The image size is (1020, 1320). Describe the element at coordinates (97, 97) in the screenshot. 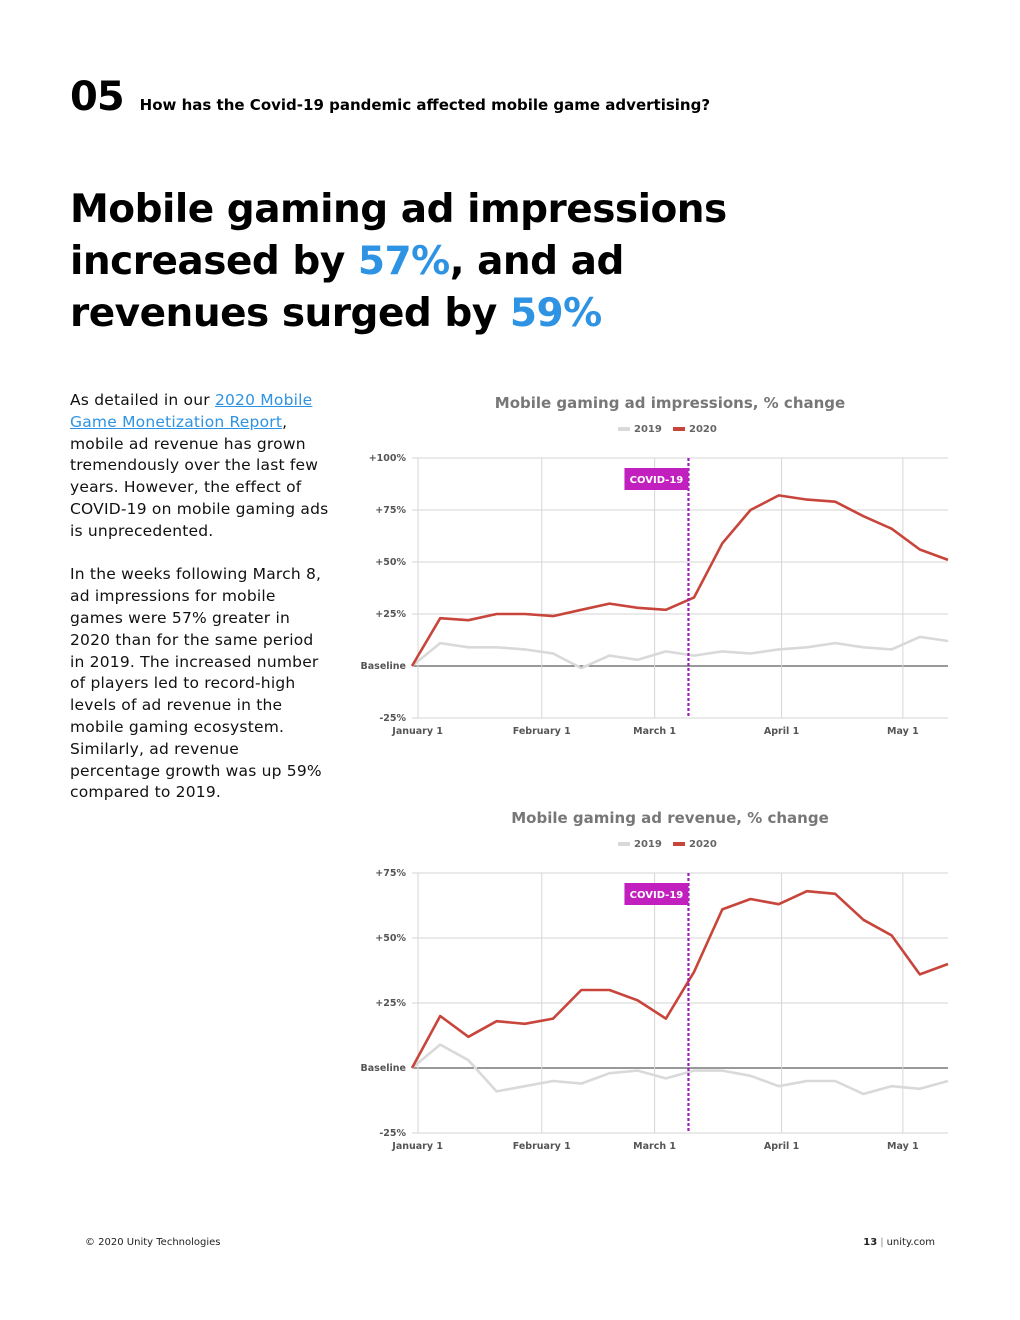

I see `section-number: 05` at that location.